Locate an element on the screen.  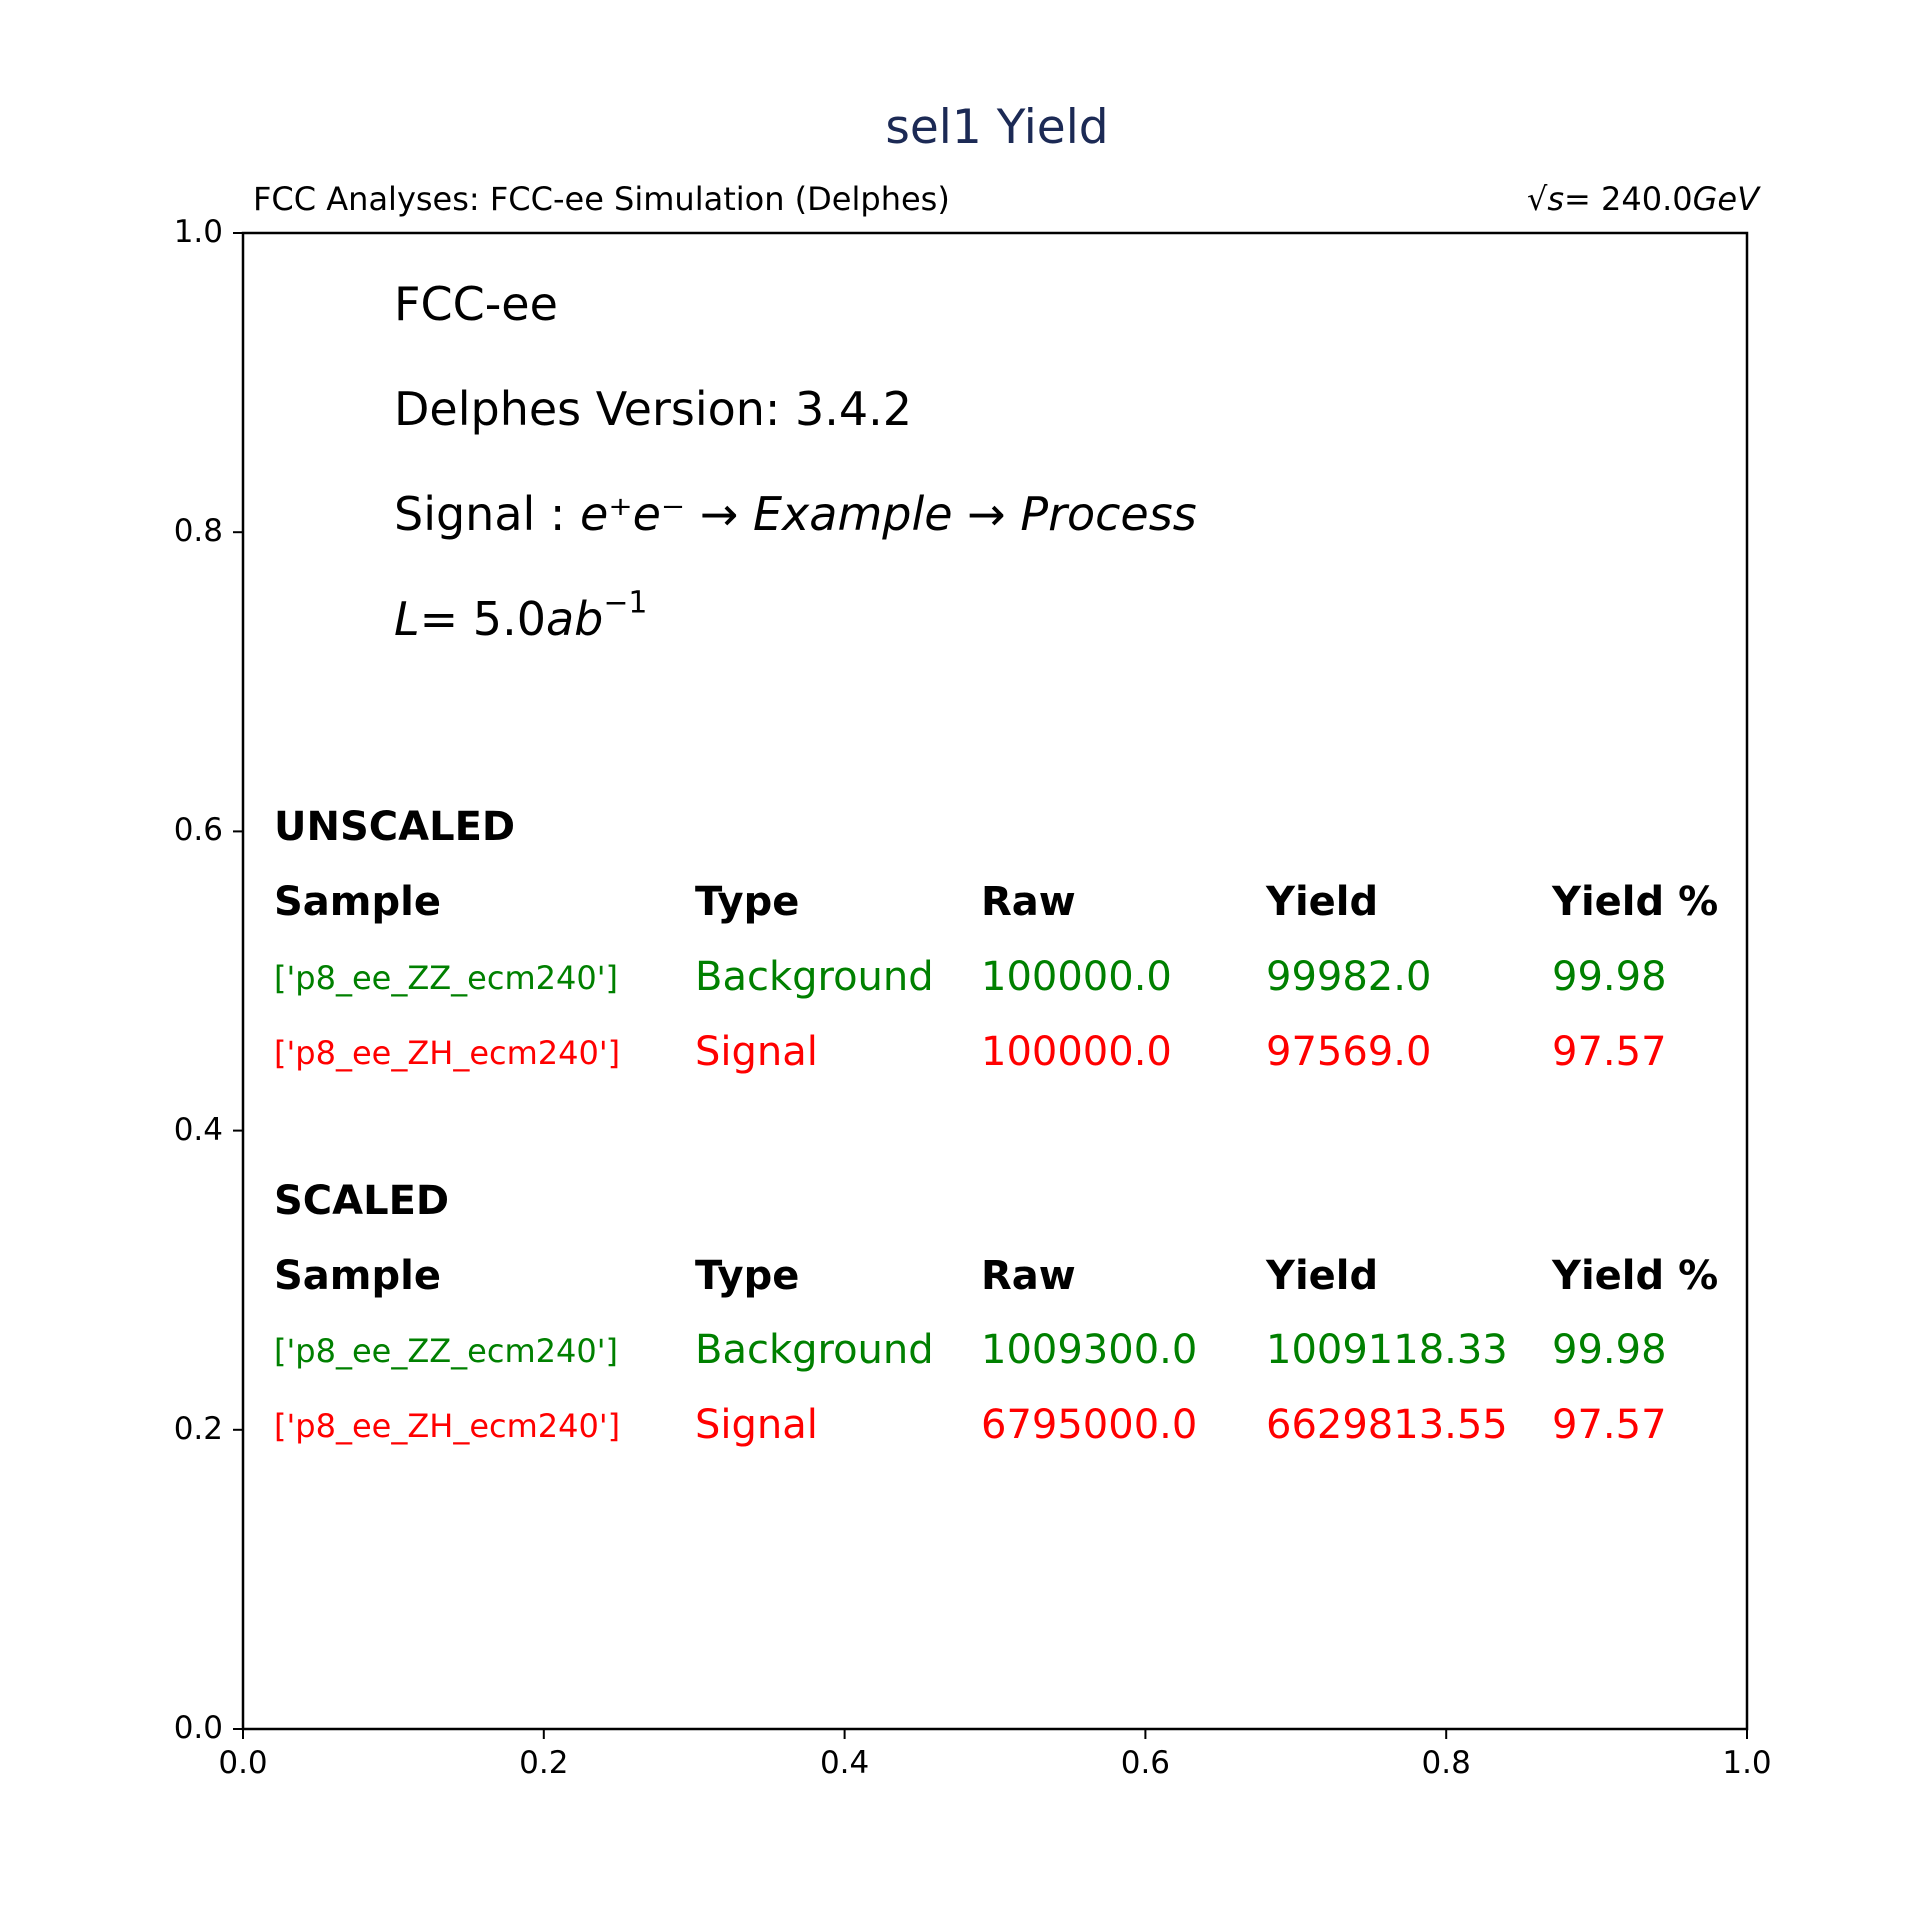
x-tick-label: 0.4 is located at coordinates (844, 1763).